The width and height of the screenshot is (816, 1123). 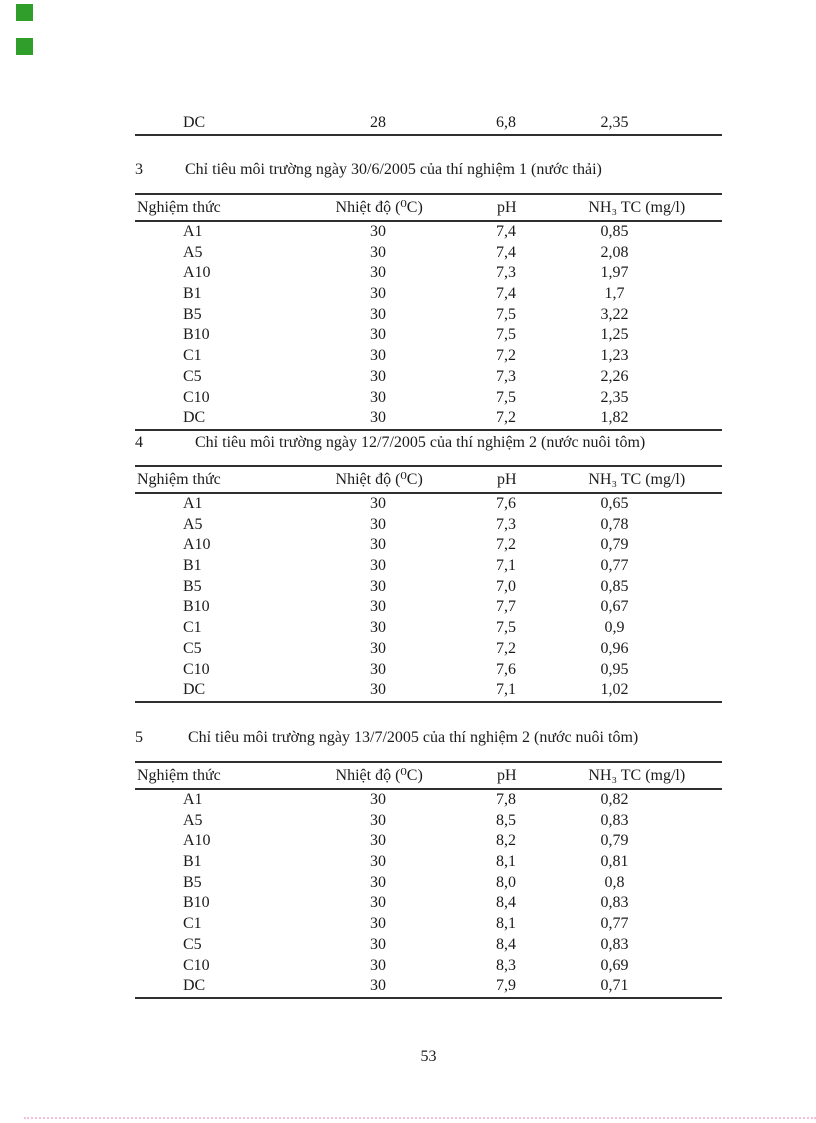 I want to click on table-cell: 0,71, so click(x=614, y=986).